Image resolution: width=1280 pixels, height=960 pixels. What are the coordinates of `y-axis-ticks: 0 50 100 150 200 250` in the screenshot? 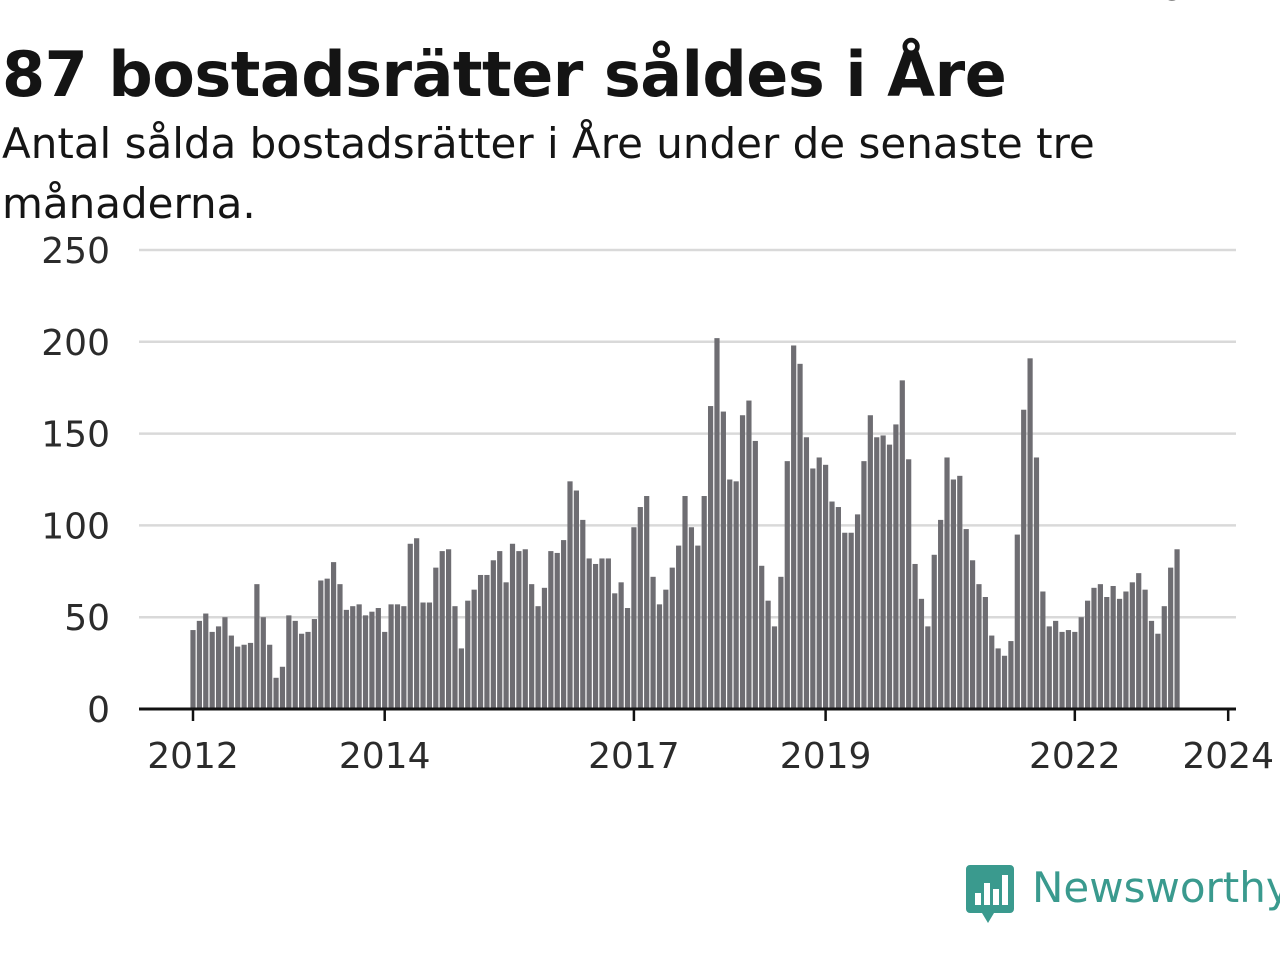 It's located at (75, 481).